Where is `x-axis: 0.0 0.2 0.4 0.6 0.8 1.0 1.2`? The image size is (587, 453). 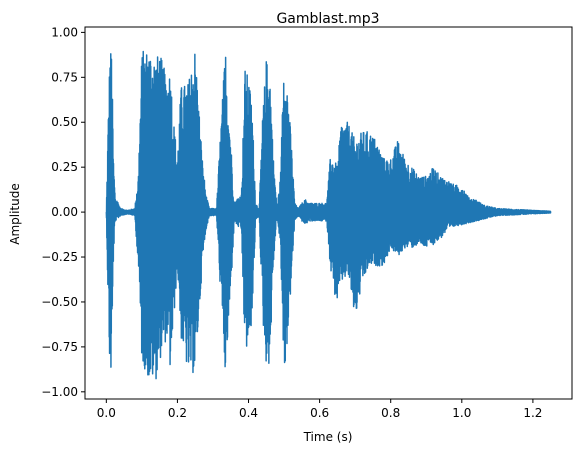 x-axis: 0.0 0.2 0.4 0.6 0.8 1.0 1.2 is located at coordinates (319, 409).